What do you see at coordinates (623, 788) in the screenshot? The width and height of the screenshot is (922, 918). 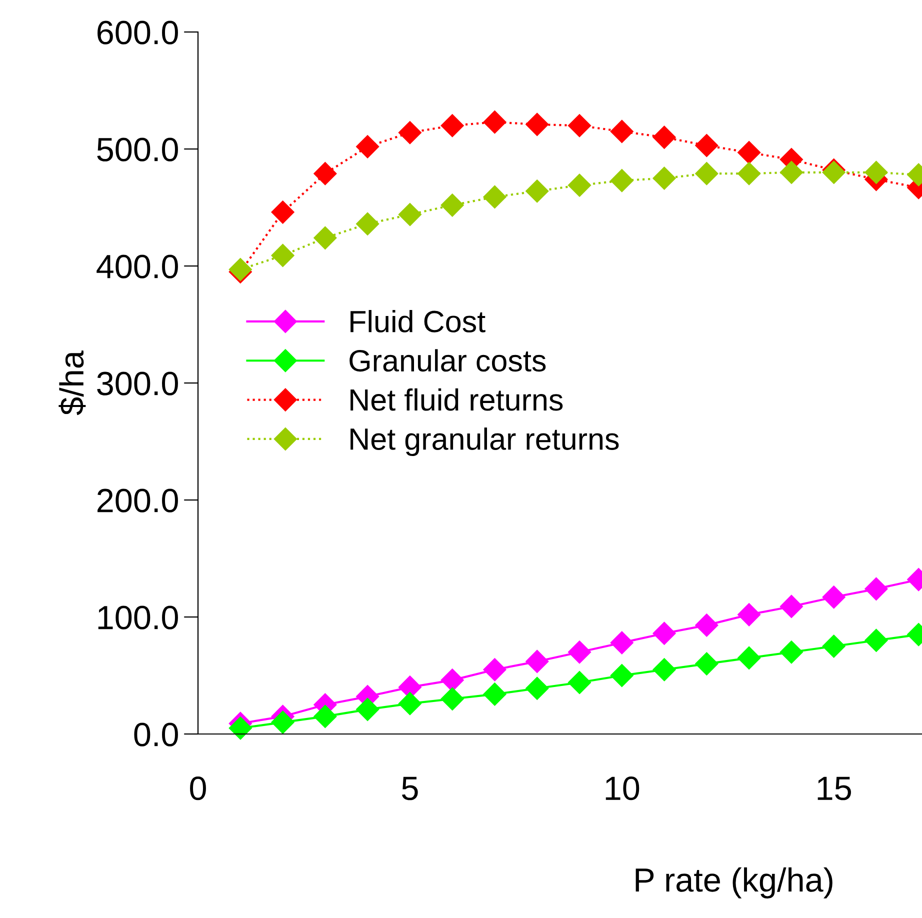 I see `x-tick-label: 10` at bounding box center [623, 788].